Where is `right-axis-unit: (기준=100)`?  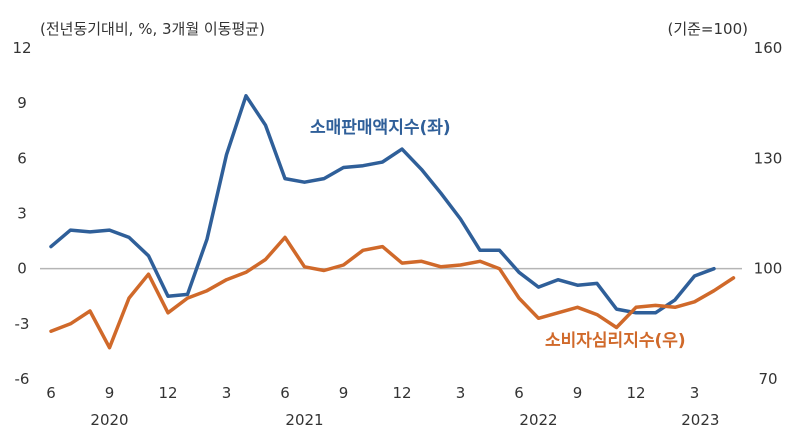 right-axis-unit: (기준=100) is located at coordinates (707, 29).